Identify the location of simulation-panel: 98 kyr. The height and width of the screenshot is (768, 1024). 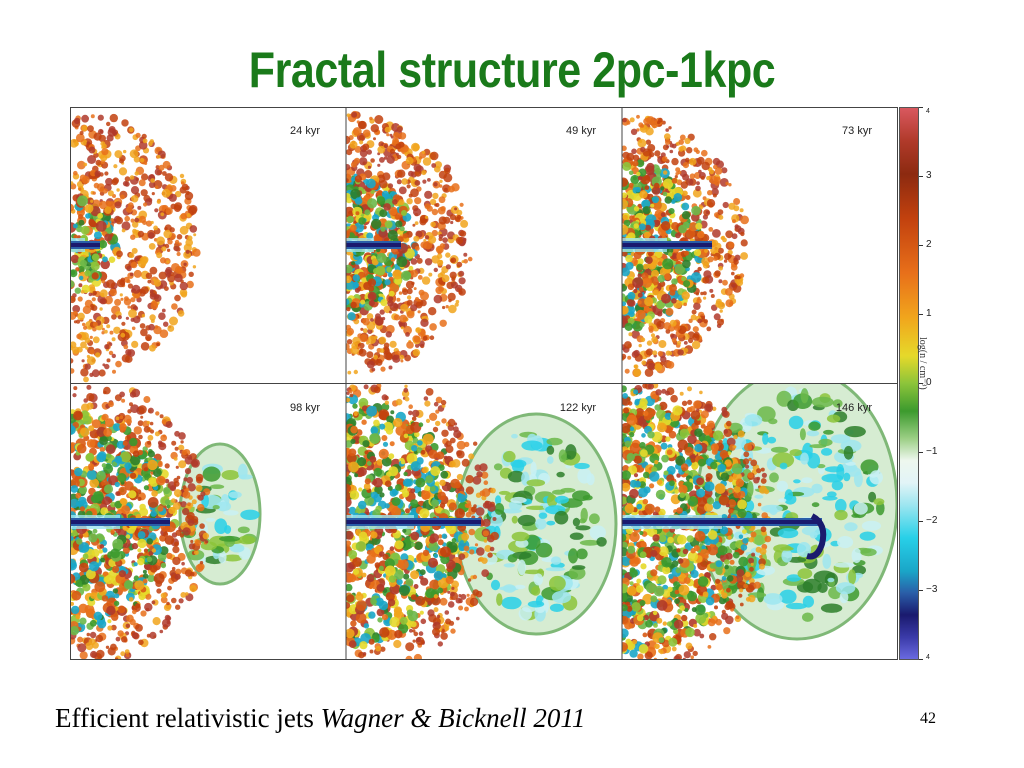
(208, 522).